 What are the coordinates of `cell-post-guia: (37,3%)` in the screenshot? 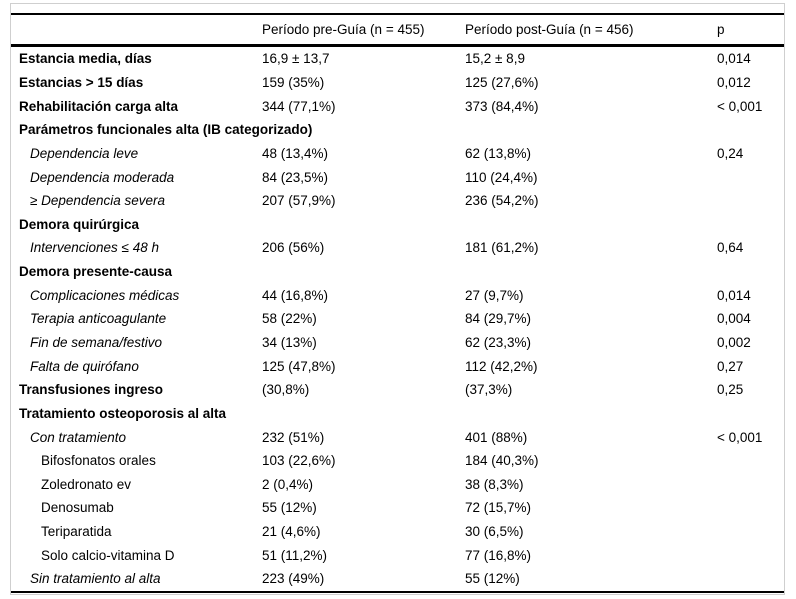 It's located at (489, 390).